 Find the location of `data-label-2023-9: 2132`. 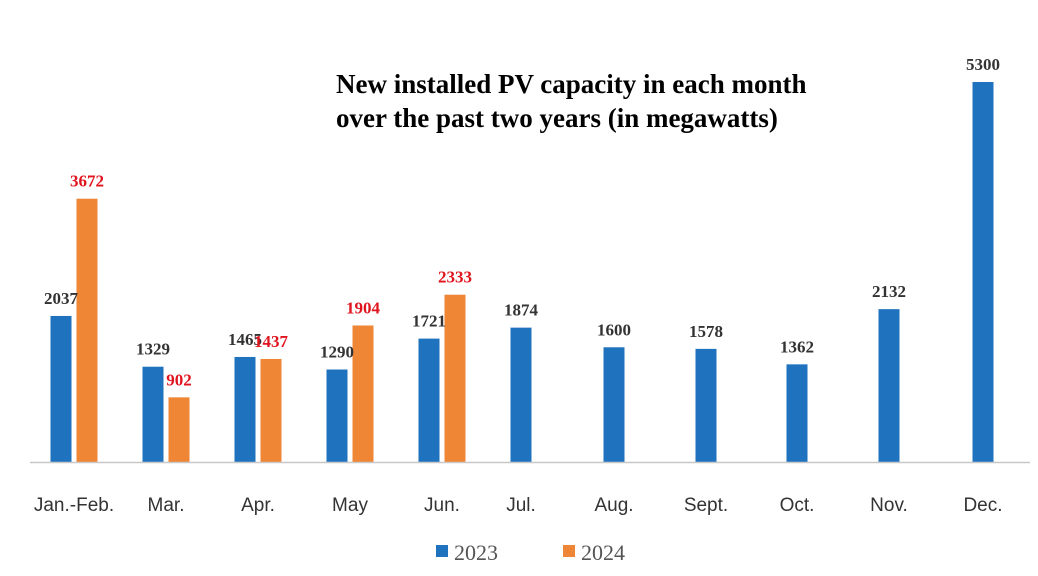

data-label-2023-9: 2132 is located at coordinates (889, 291).